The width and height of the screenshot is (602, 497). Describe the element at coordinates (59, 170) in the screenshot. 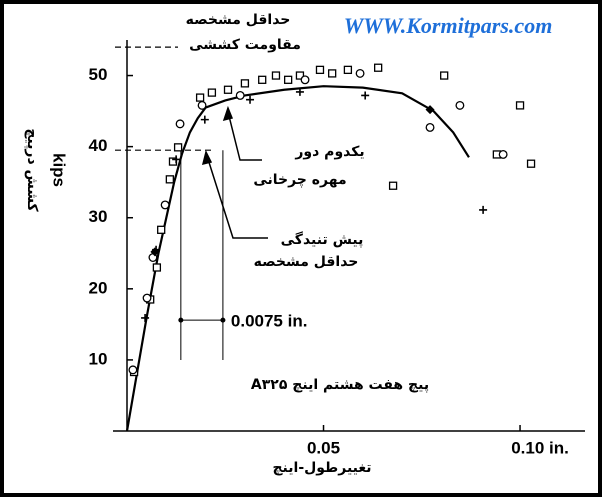

I see `y-axis-unit: kips` at that location.